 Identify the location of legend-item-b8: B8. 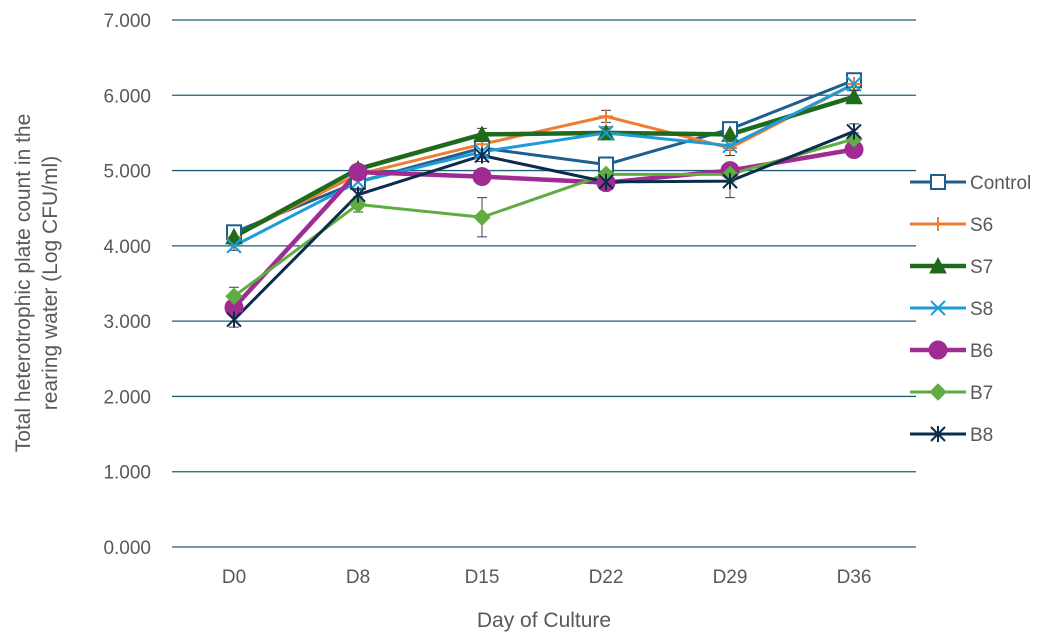
(951, 435).